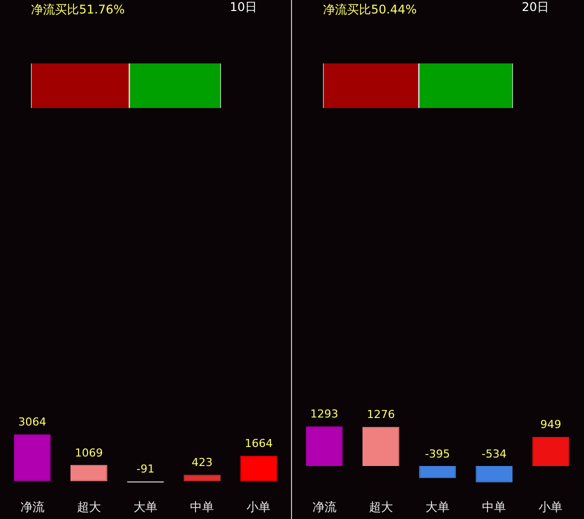 The image size is (584, 519). Describe the element at coordinates (145, 469) in the screenshot. I see `data-label: -91` at that location.